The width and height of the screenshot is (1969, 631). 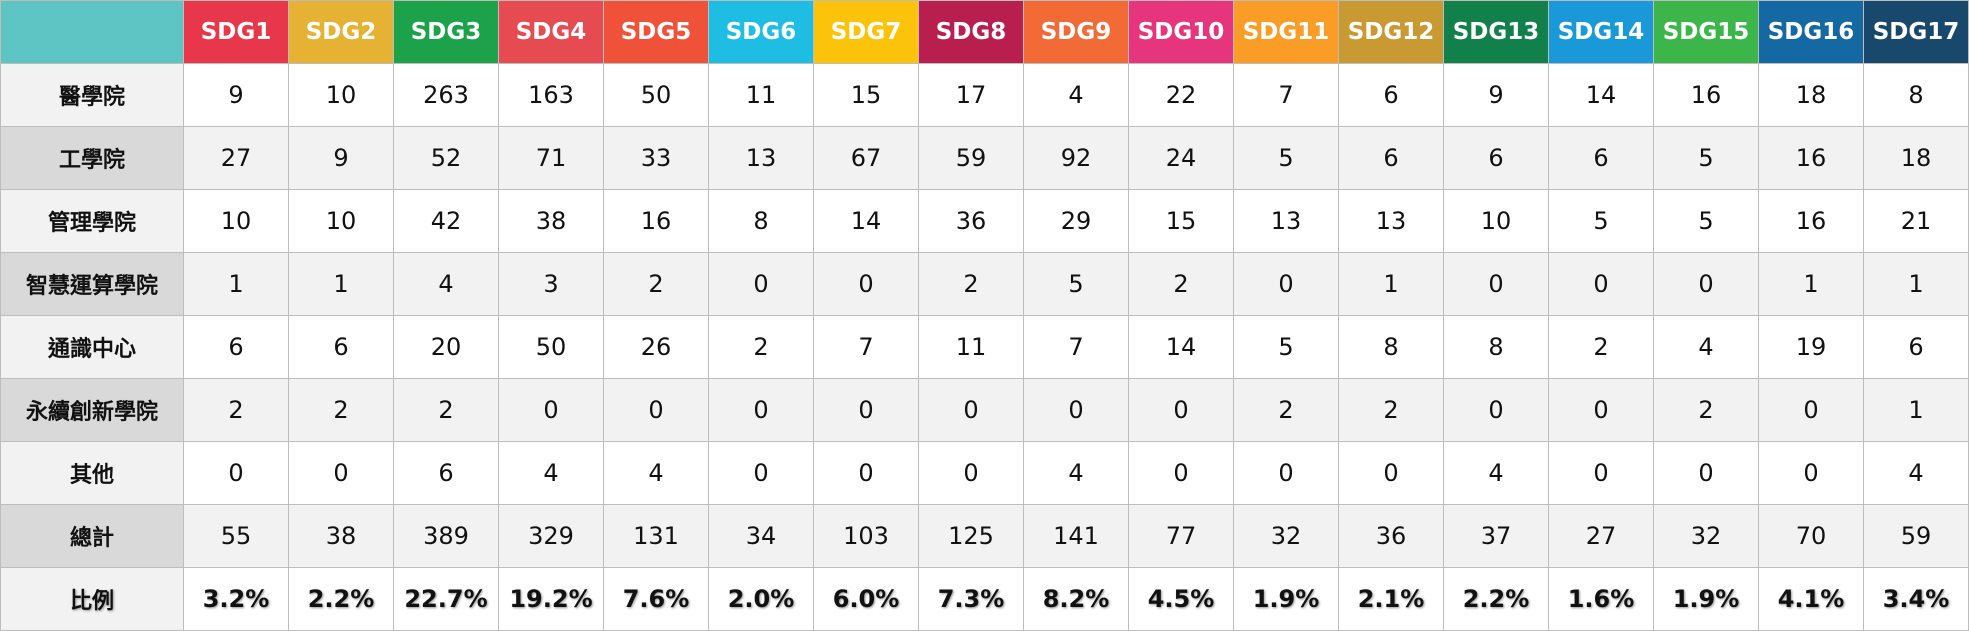 I want to click on value-cell: 33, so click(x=656, y=158).